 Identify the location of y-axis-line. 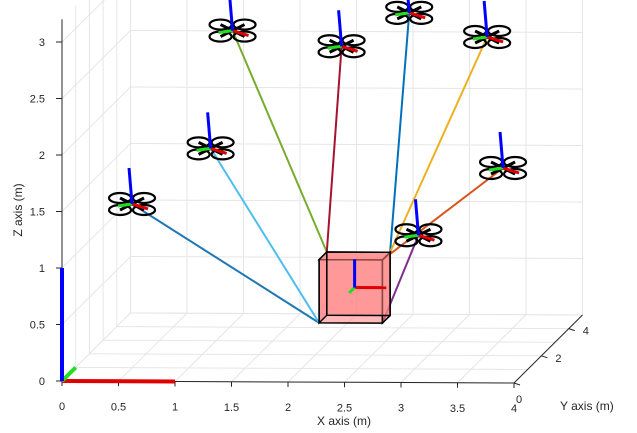
(548, 349).